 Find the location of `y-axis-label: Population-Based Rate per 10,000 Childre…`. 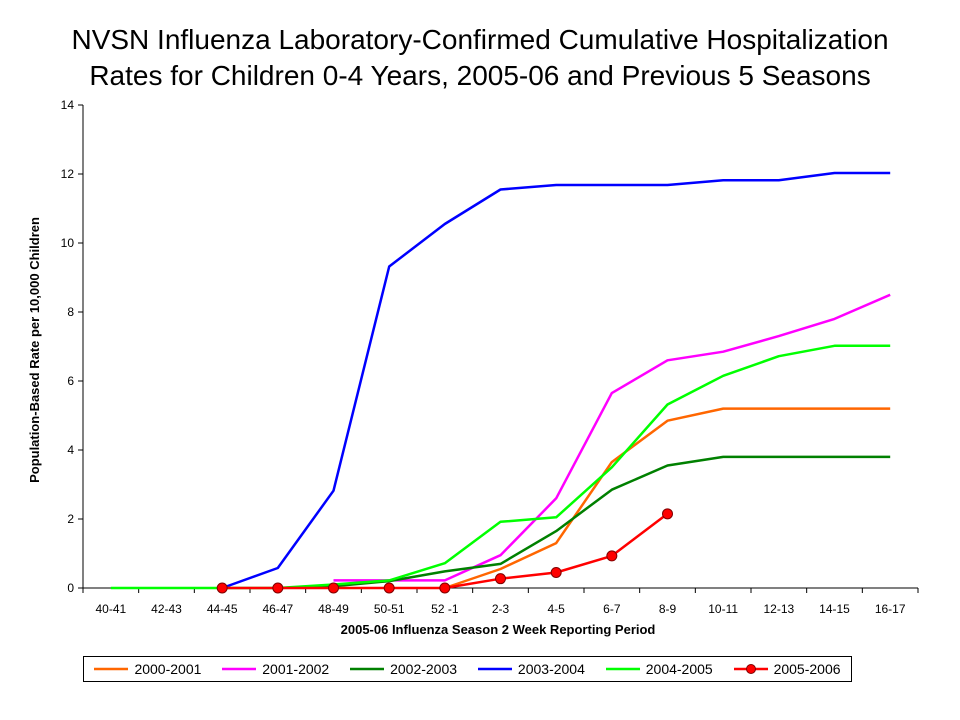

y-axis-label: Population-Based Rate per 10,000 Childre… is located at coordinates (34, 350).